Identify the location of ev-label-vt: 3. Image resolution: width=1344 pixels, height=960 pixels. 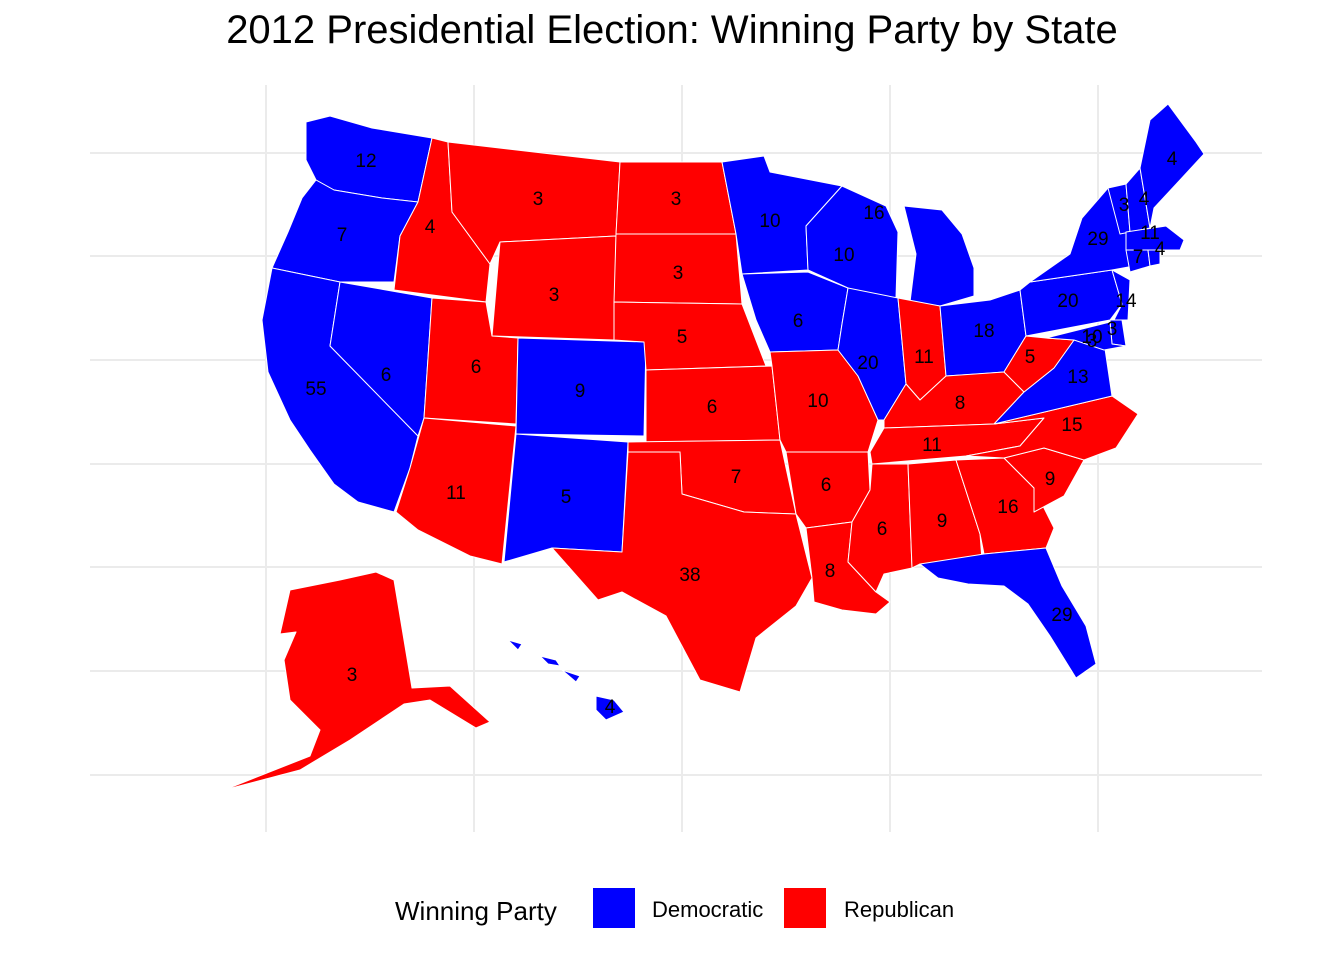
(1124, 205).